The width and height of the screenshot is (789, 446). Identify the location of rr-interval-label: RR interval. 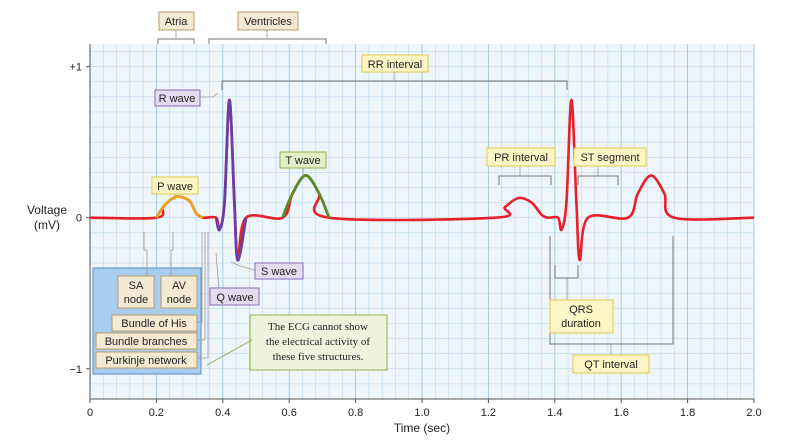
(395, 63).